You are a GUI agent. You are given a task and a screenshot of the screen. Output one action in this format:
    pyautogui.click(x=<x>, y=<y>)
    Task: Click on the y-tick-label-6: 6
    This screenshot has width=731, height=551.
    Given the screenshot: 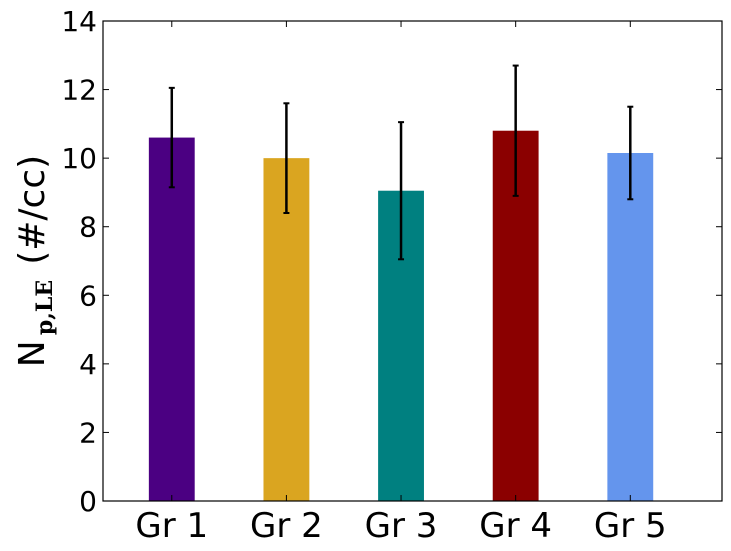 What is the action you would take?
    pyautogui.click(x=88, y=295)
    